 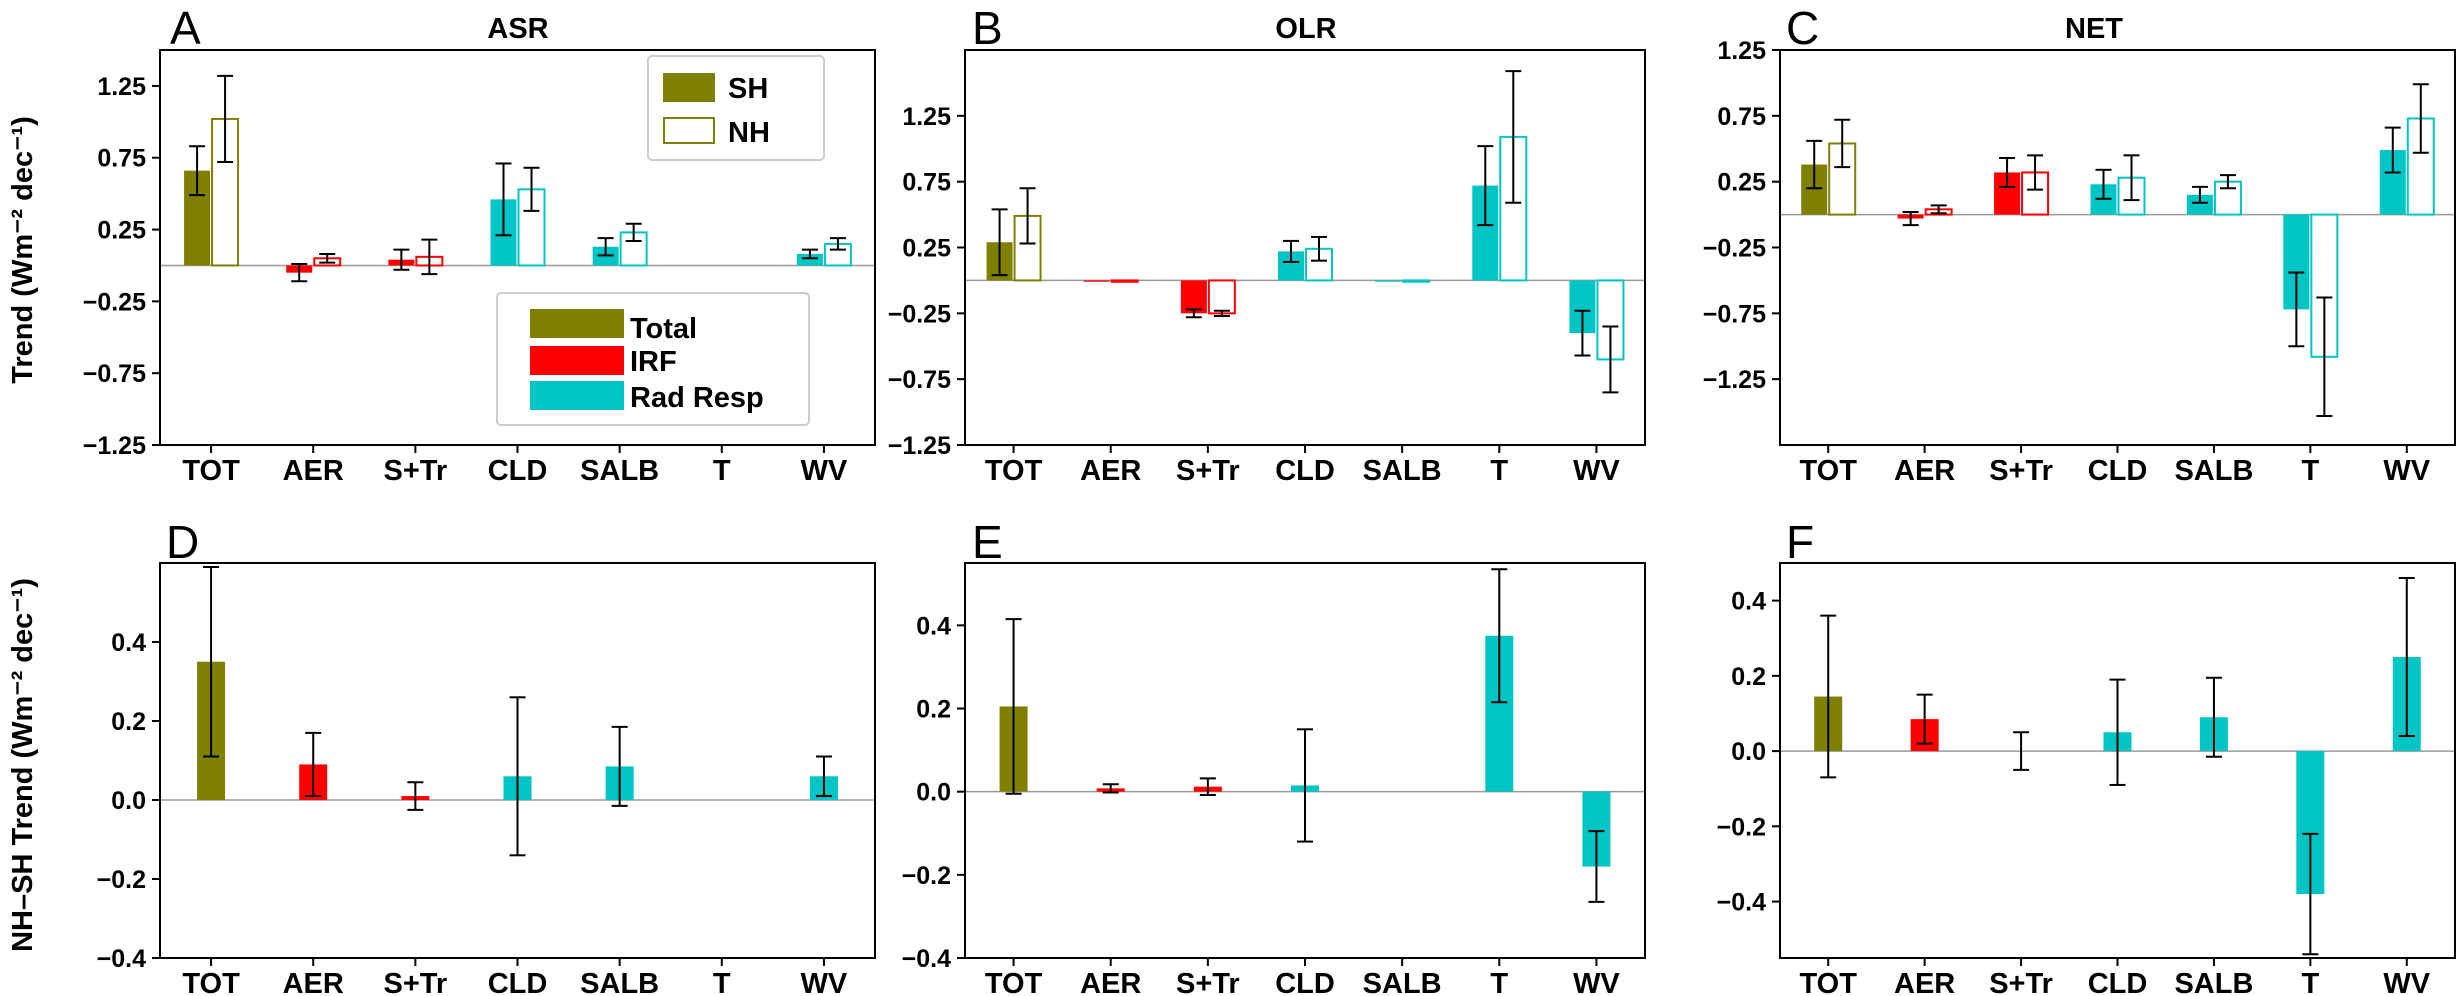 I want to click on panel-e: E, so click(x=987, y=542).